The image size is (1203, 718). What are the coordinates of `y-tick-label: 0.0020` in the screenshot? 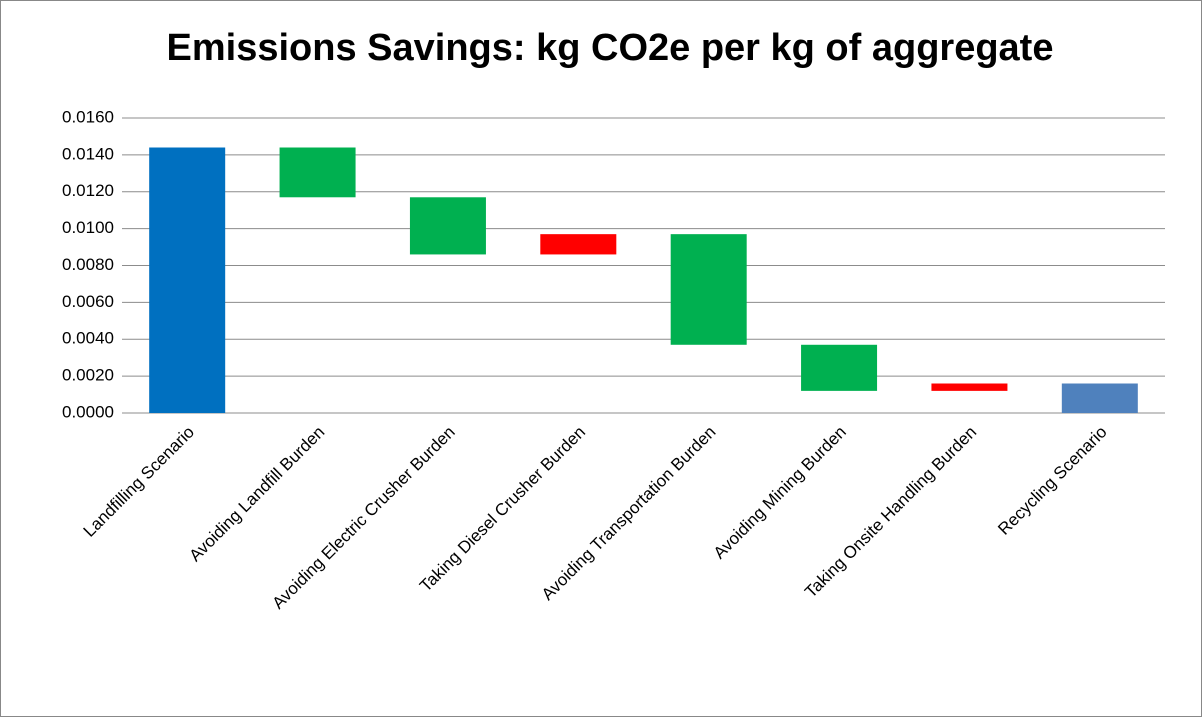 It's located at (88, 375).